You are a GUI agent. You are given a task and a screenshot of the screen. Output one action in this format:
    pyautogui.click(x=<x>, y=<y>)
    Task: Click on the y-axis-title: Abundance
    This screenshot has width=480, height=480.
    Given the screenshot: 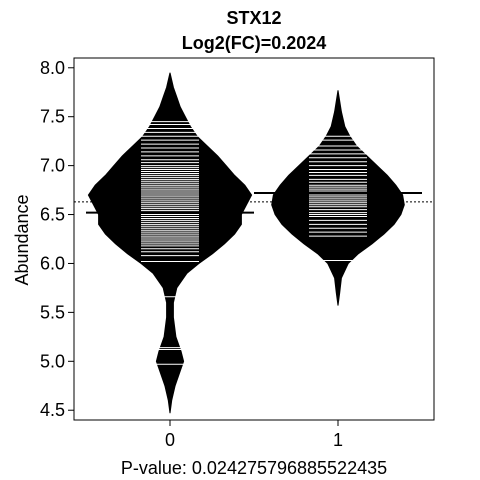 What is the action you would take?
    pyautogui.click(x=22, y=239)
    